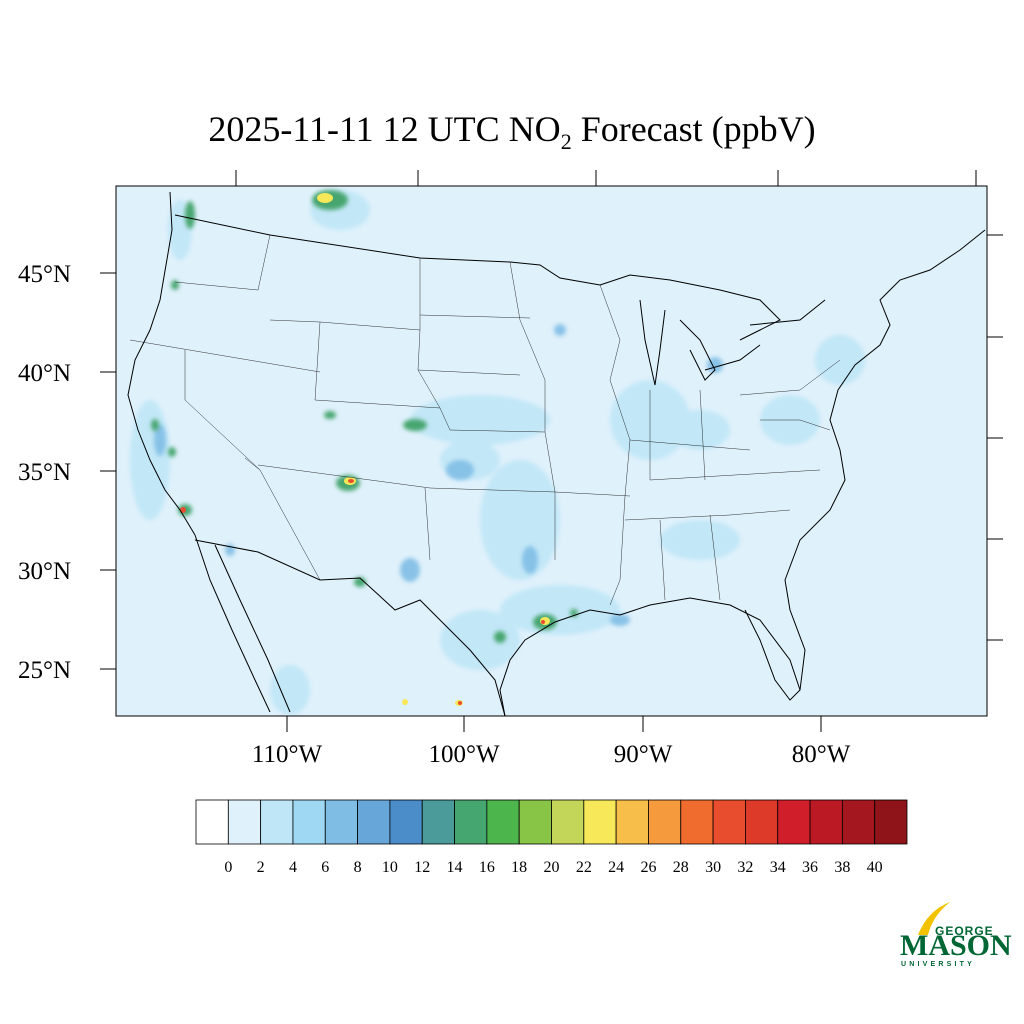 The height and width of the screenshot is (1024, 1024). Describe the element at coordinates (745, 867) in the screenshot. I see `colorbar-tick-label: 32` at that location.